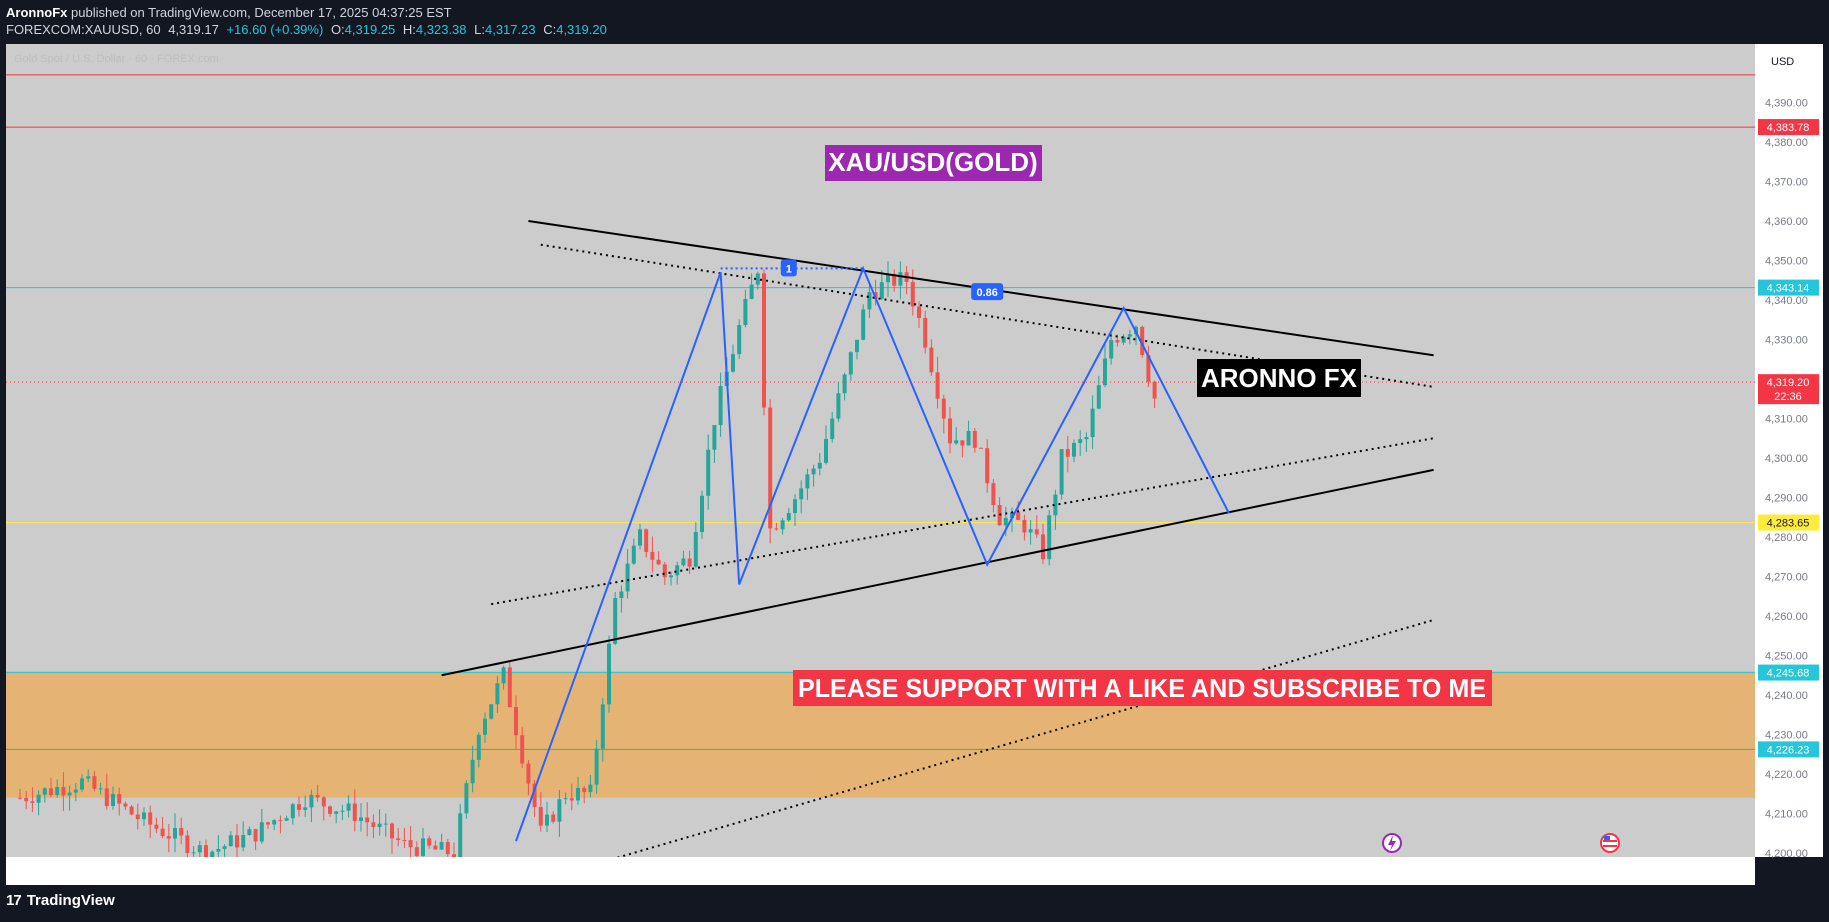 The image size is (1829, 922). I want to click on high-key: H:, so click(409, 29).